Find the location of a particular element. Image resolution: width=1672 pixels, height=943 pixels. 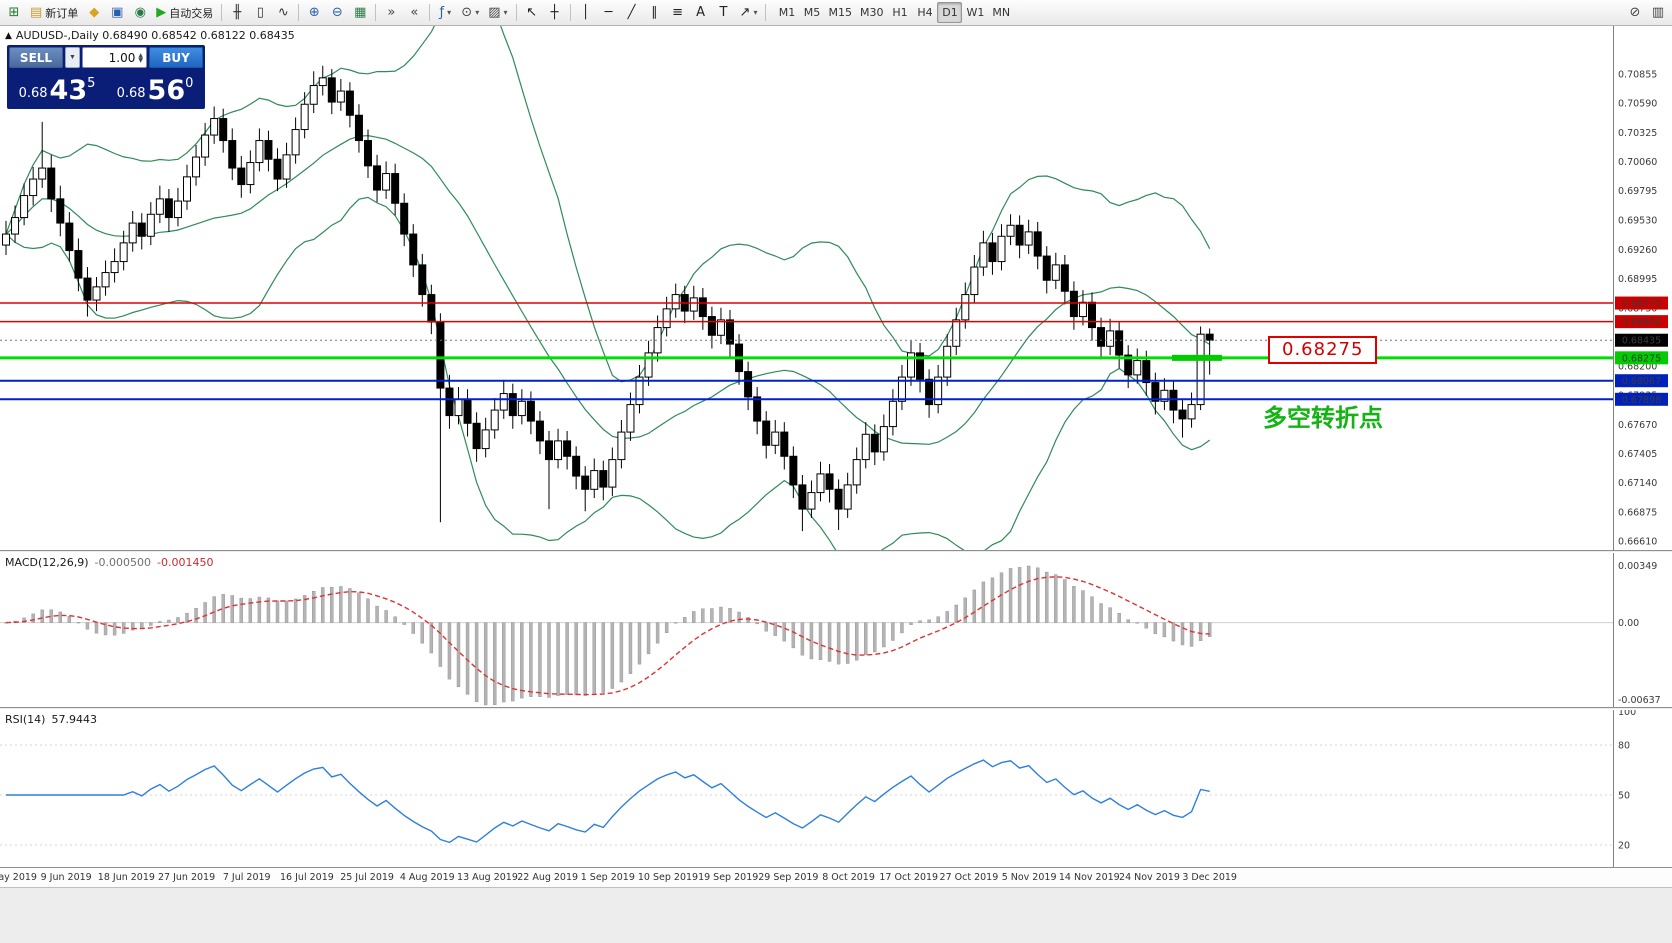

candlestick-chart-icon: ▯ is located at coordinates (260, 12).